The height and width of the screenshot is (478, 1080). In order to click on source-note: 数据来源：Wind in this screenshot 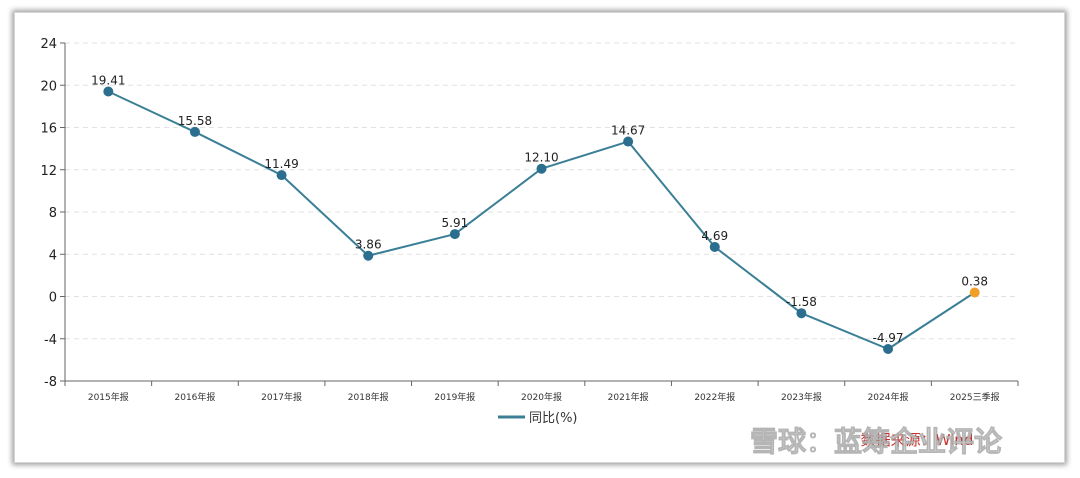, I will do `click(917, 440)`.